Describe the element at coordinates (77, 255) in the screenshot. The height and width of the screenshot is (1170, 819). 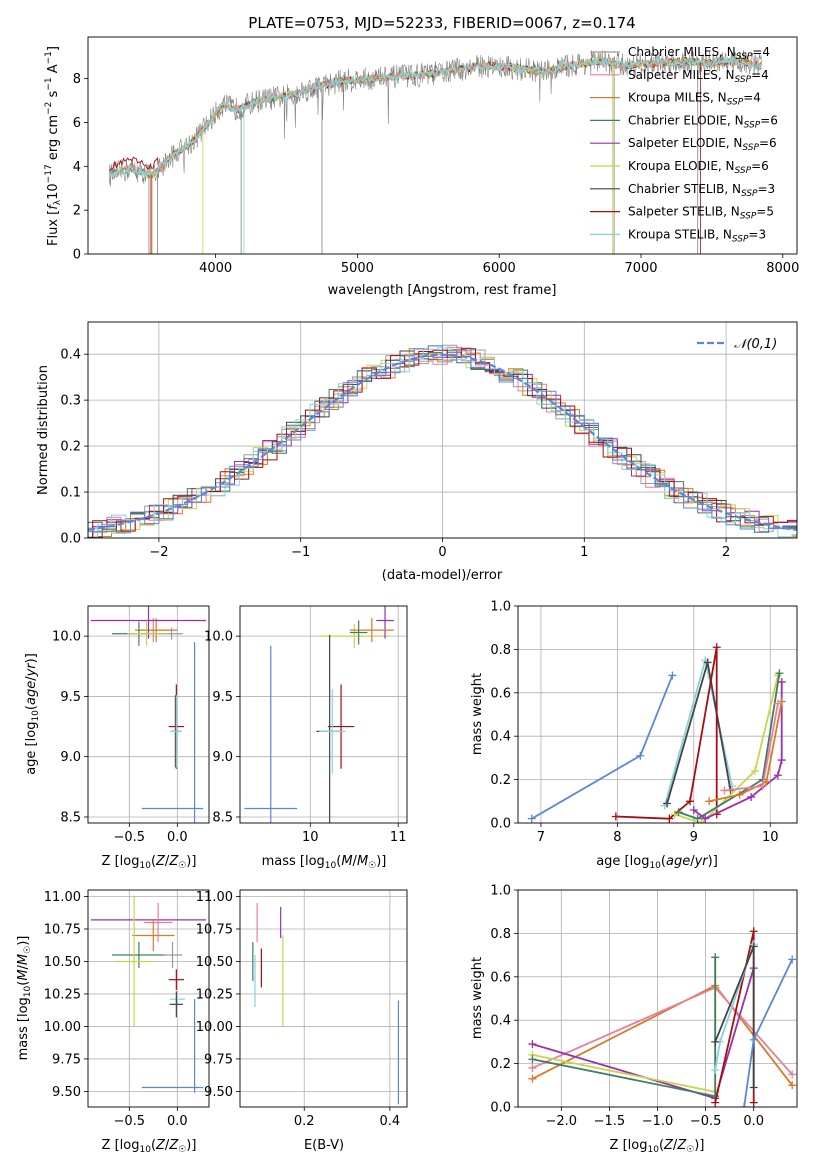
I see `y-tick-label: 0` at that location.